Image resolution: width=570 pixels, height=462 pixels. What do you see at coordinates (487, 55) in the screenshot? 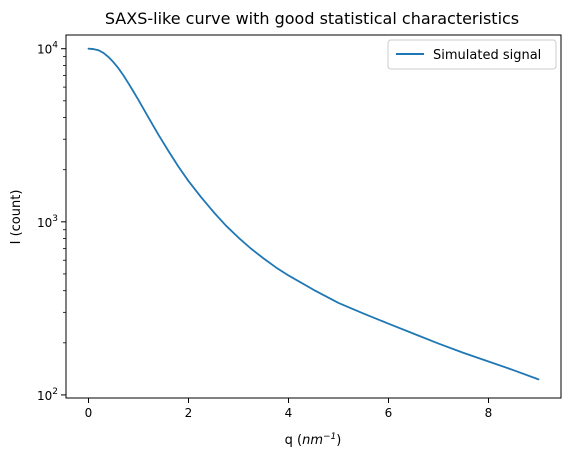
I see `legend-label: Simulated signal` at bounding box center [487, 55].